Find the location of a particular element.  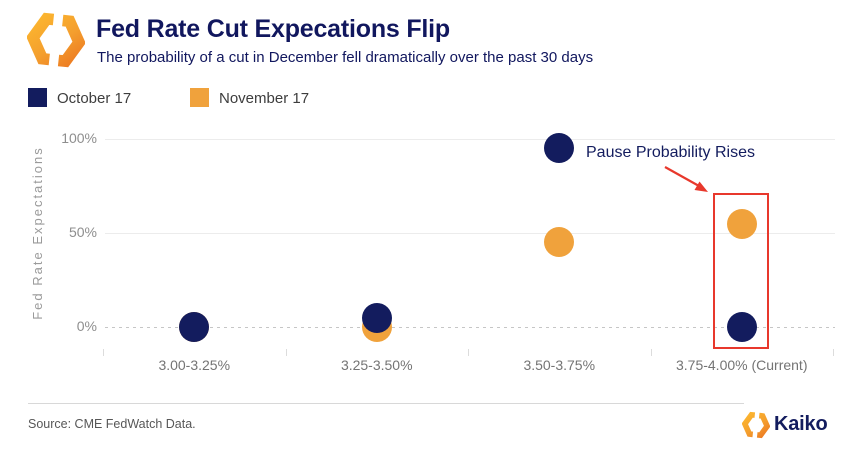

legend-label-november-17: November 17 is located at coordinates (264, 98).